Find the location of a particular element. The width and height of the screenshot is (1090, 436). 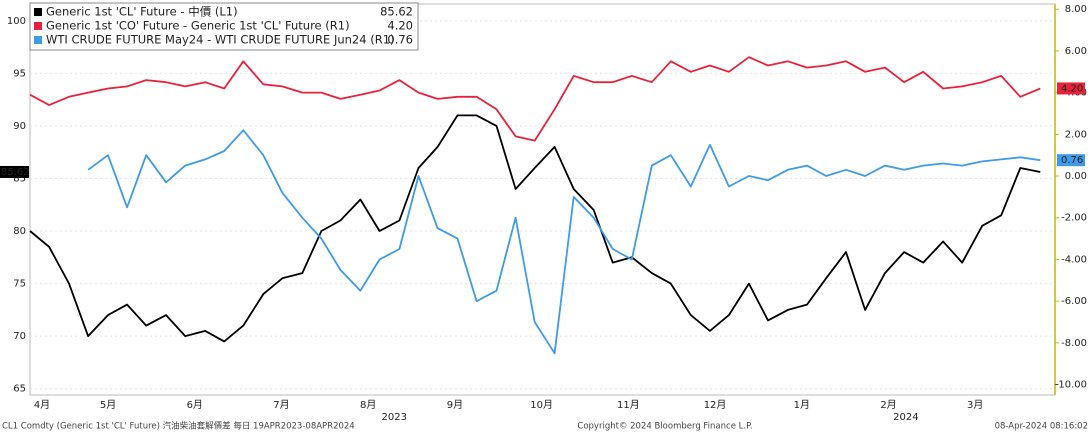

legend-box is located at coordinates (224, 26).